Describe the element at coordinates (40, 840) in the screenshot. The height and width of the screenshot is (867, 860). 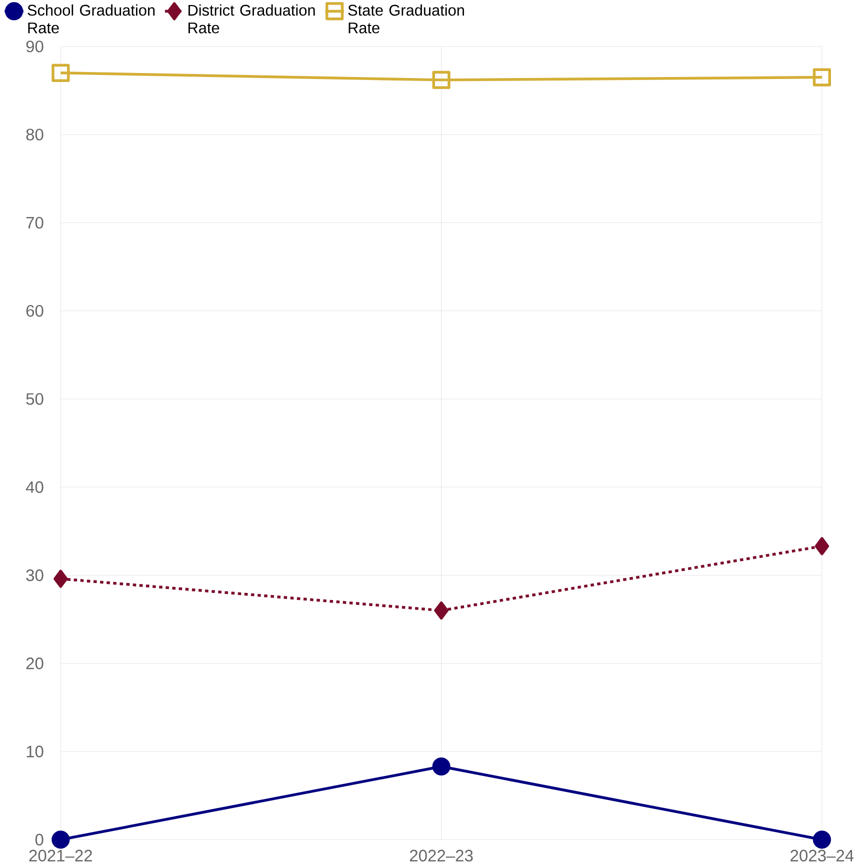
I see `y-tick-label: 0` at that location.